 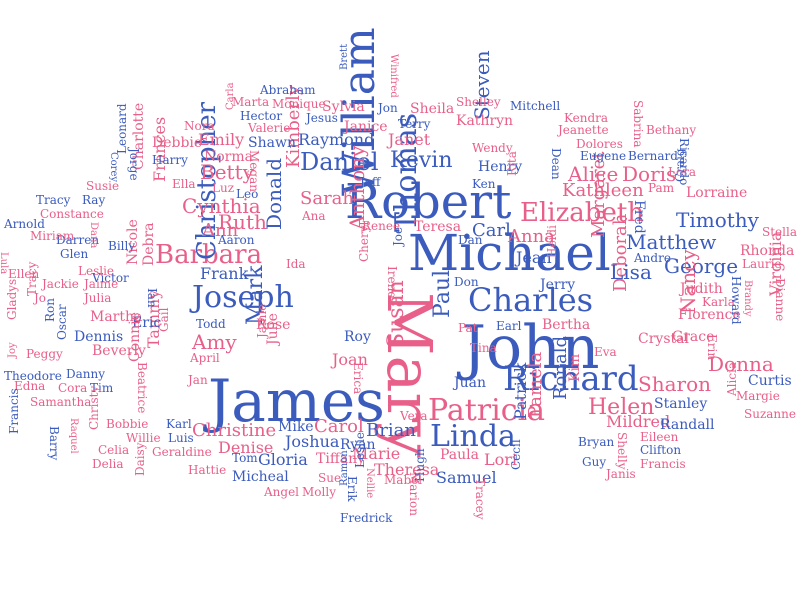 I want to click on word-francis: Francis, so click(x=663, y=464).